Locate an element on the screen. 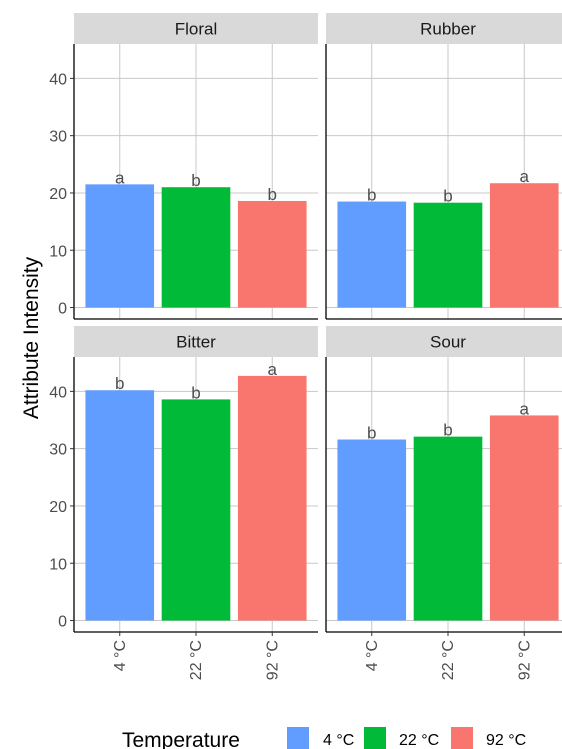 The height and width of the screenshot is (749, 562). facet-strip-label: Bitter is located at coordinates (196, 342).